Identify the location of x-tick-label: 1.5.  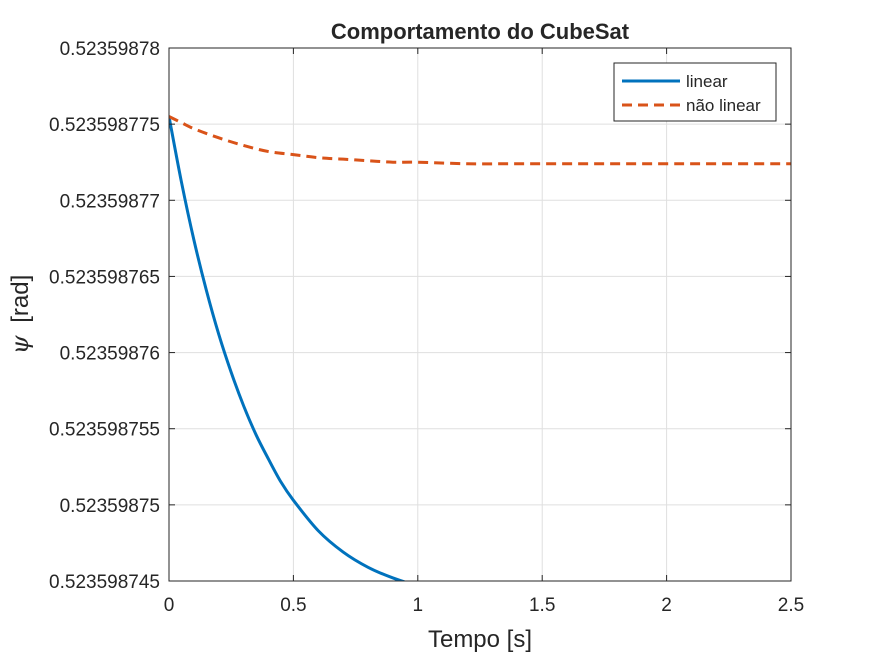
(542, 605).